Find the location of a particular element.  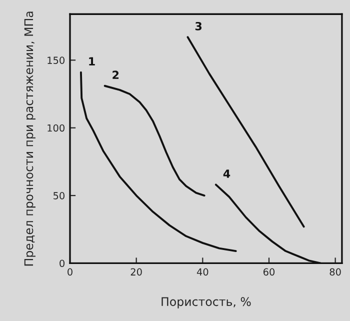

series-label: 2 is located at coordinates (115, 74).